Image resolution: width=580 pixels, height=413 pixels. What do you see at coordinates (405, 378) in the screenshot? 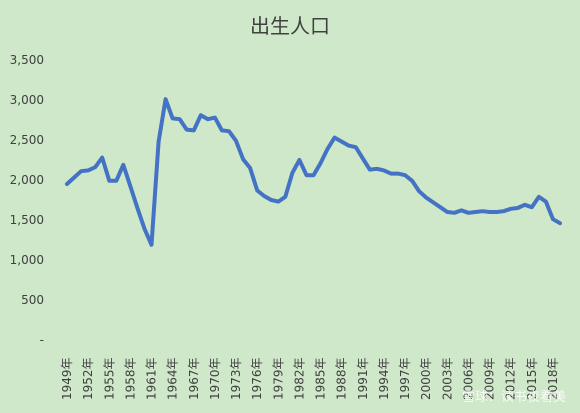
I see `x-tick-label: 1997年` at bounding box center [405, 378].